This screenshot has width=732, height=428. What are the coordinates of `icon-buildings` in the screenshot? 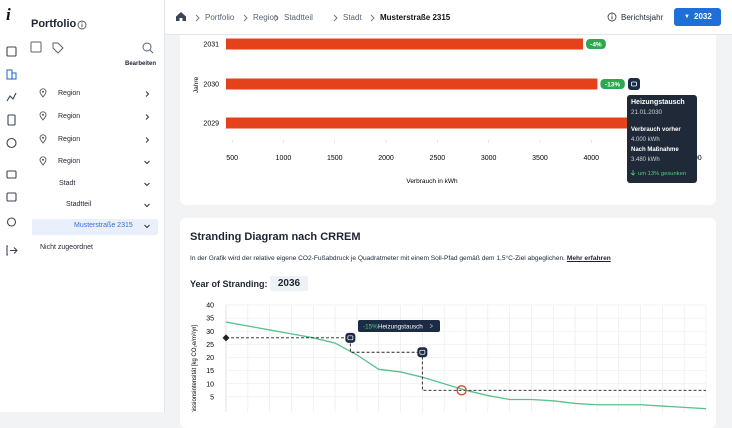 It's located at (11, 74).